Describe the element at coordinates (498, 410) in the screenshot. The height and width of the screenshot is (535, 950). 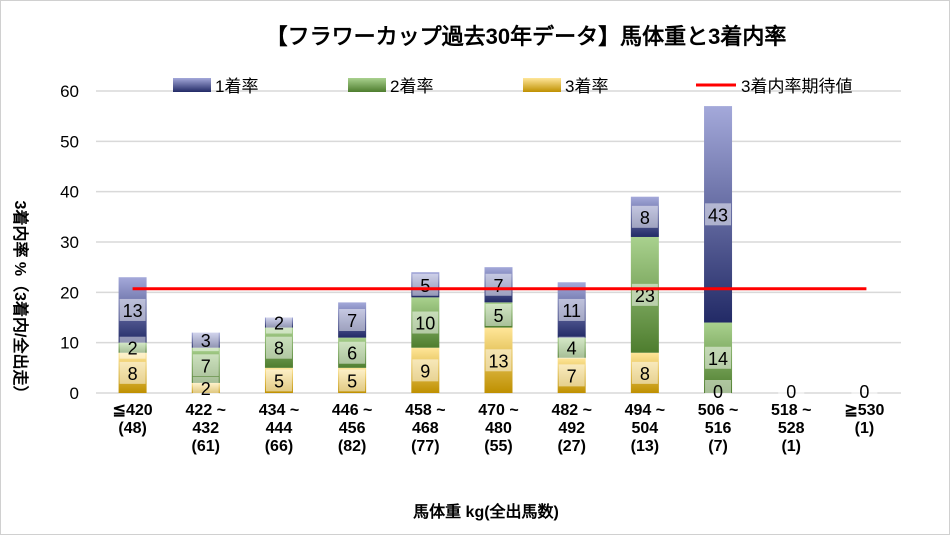
I see `x-tick-label-line: 470 ~` at that location.